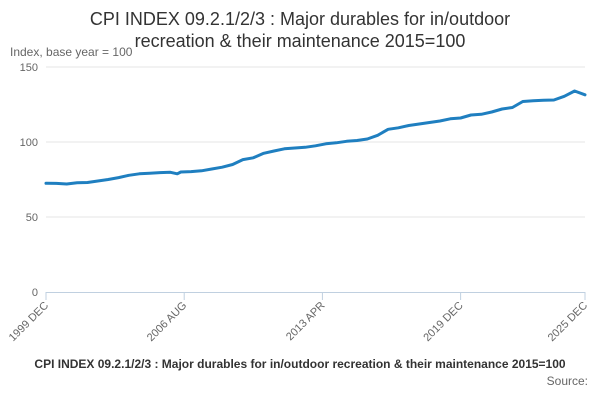 Image resolution: width=600 pixels, height=400 pixels. What do you see at coordinates (29, 143) in the screenshot?
I see `y-tick-label-100: 100` at bounding box center [29, 143].